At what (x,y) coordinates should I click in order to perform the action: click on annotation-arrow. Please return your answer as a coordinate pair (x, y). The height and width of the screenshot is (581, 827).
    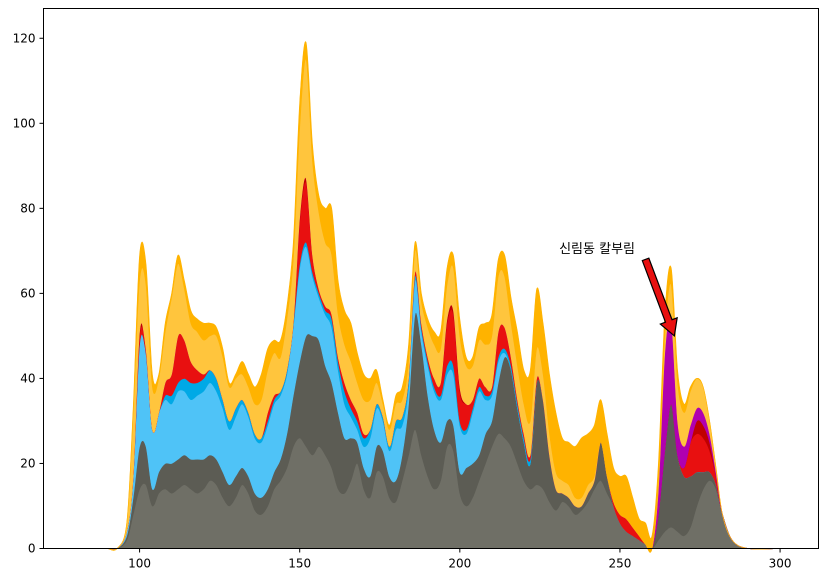
    Looking at the image, I should click on (659, 297).